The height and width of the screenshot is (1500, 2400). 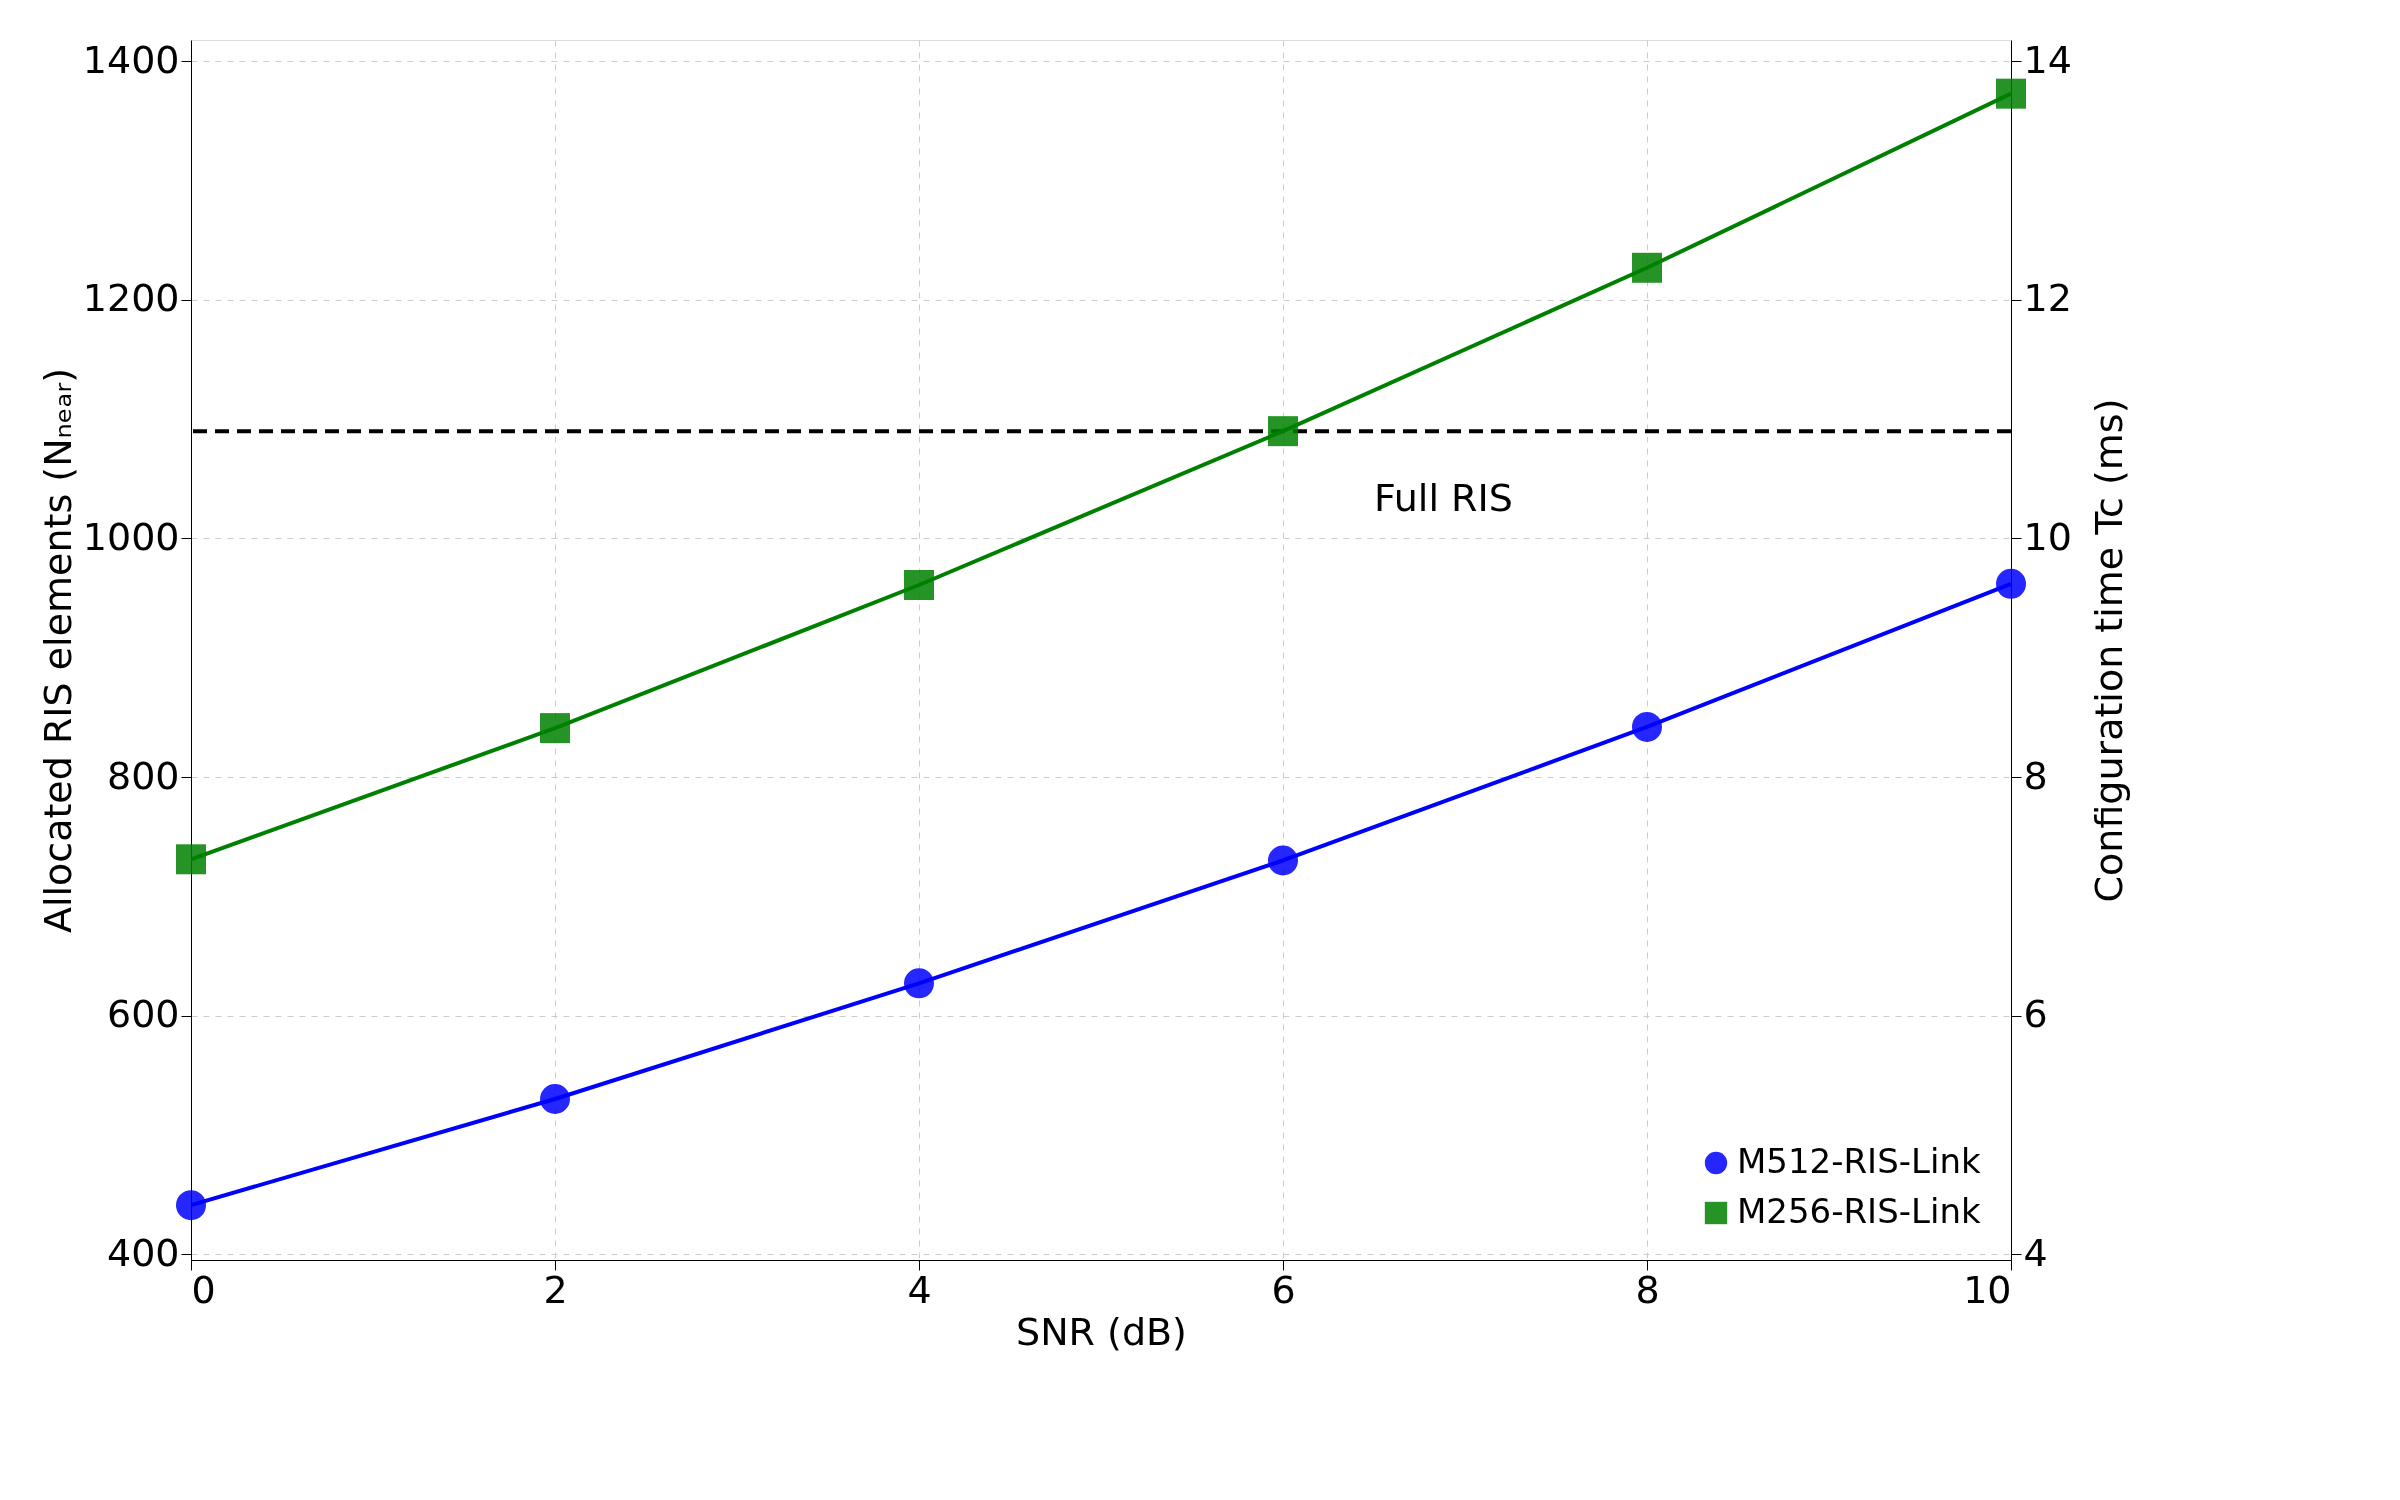 I want to click on x-axis-title: SNR (dB), so click(x=1101, y=1331).